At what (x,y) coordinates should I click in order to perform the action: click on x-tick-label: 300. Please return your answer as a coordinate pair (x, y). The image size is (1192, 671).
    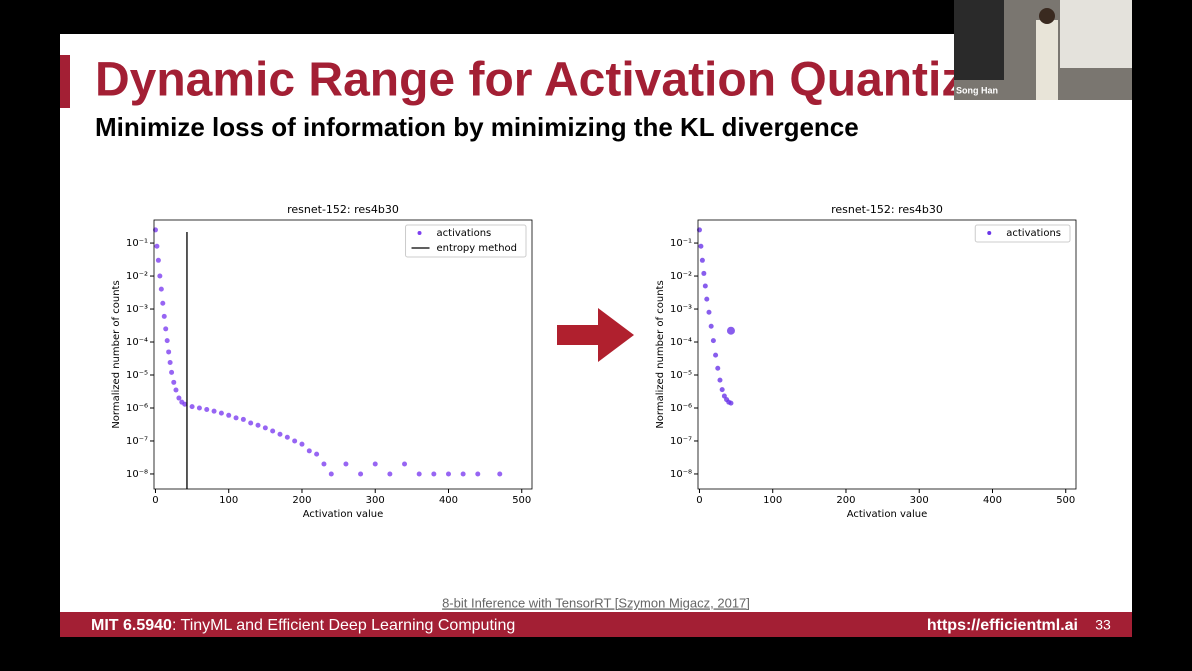
    Looking at the image, I should click on (919, 500).